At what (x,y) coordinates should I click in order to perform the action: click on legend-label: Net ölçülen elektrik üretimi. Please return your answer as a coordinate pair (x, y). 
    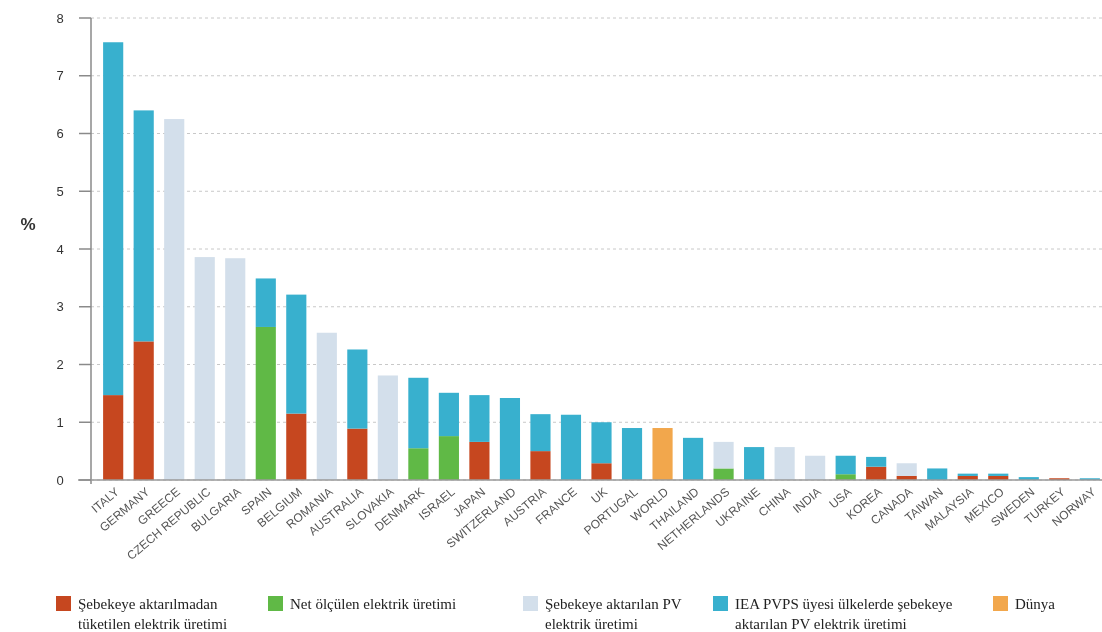
    Looking at the image, I should click on (373, 604).